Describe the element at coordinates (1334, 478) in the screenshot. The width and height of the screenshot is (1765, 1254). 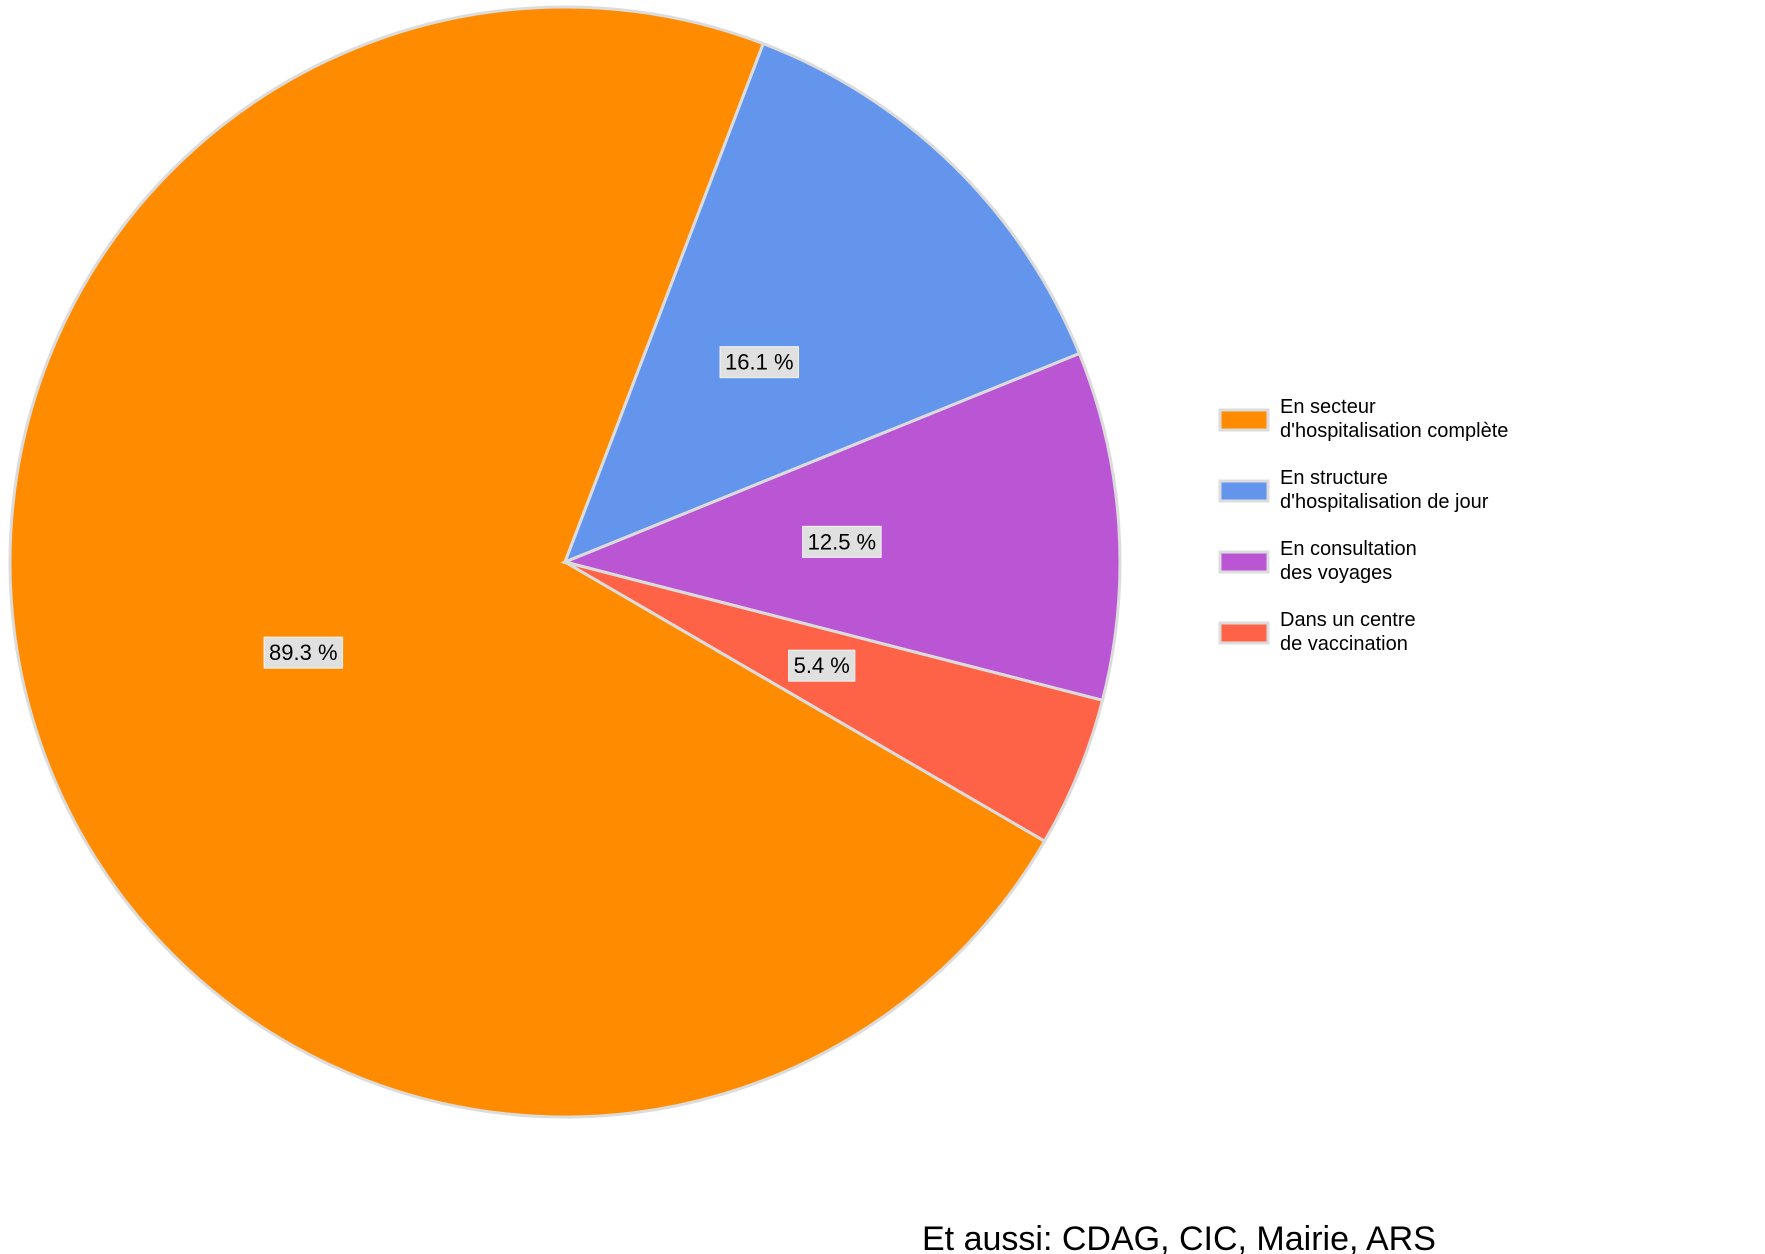
I see `legend-line: En structure` at that location.